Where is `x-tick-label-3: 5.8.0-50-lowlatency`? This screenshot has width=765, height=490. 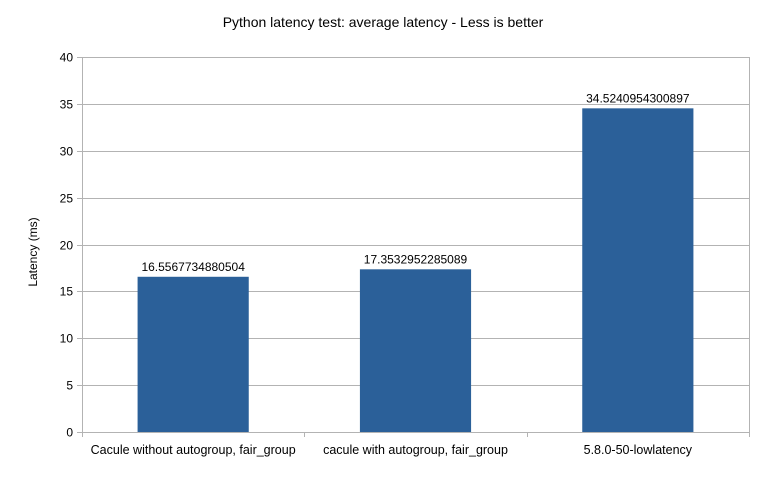 x-tick-label-3: 5.8.0-50-lowlatency is located at coordinates (638, 450).